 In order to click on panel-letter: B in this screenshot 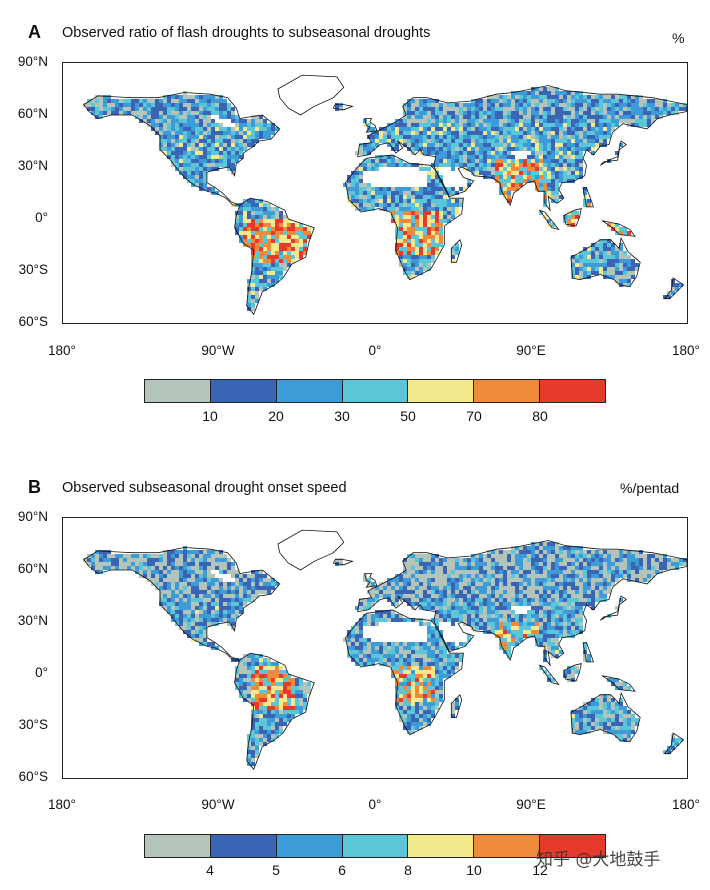, I will do `click(34, 487)`.